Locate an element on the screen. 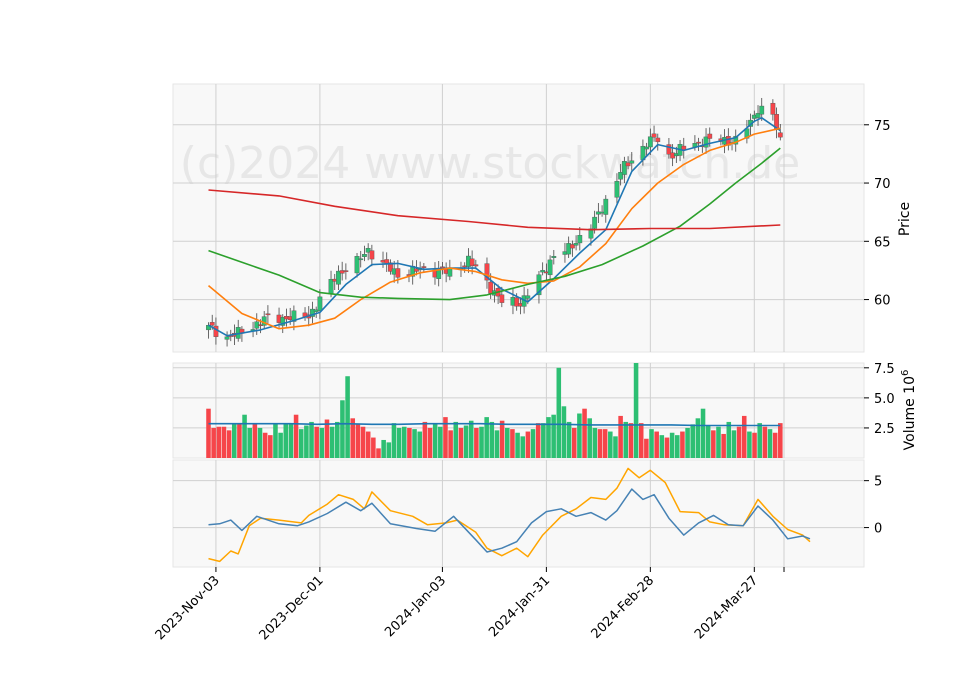  oscillator-tick-label: 5 is located at coordinates (878, 482).